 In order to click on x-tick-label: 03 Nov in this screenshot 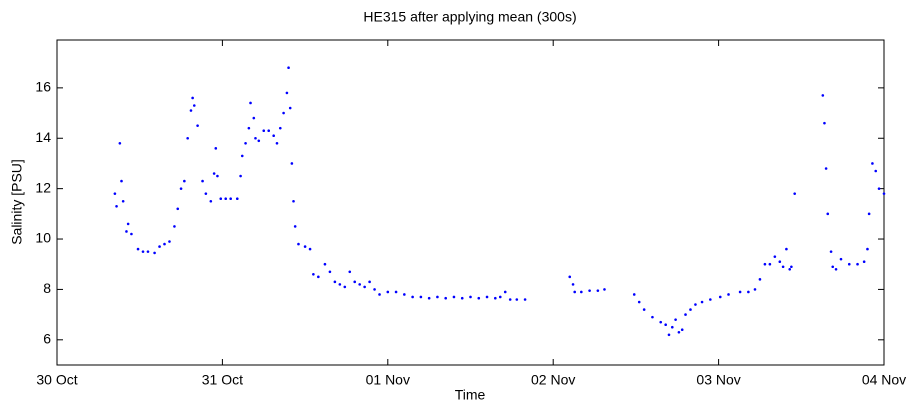, I will do `click(718, 380)`.